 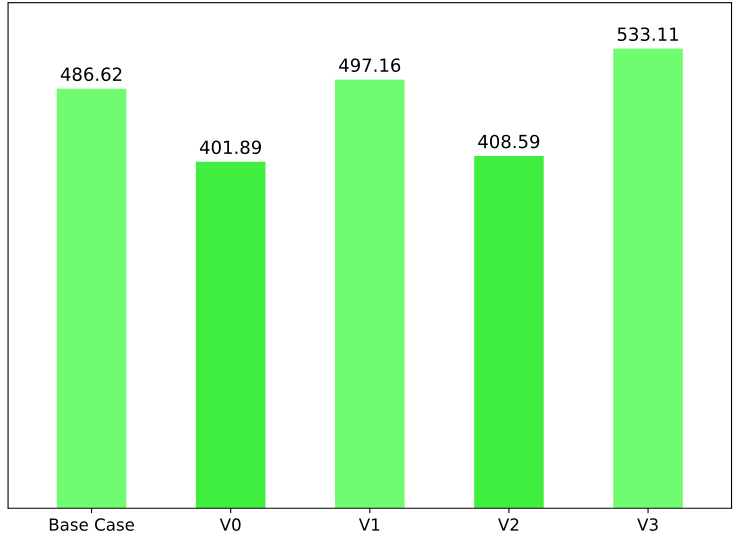 I want to click on data-label: 497.16, so click(x=369, y=65).